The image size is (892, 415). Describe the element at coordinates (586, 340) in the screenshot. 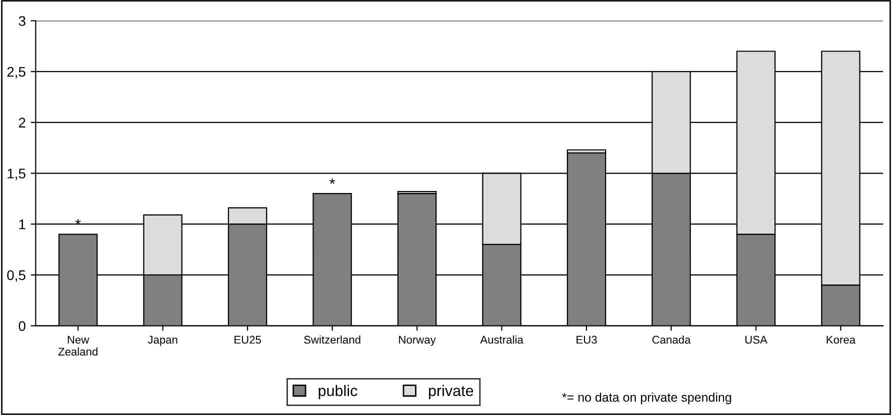

I see `x-tick-label: EU3` at that location.